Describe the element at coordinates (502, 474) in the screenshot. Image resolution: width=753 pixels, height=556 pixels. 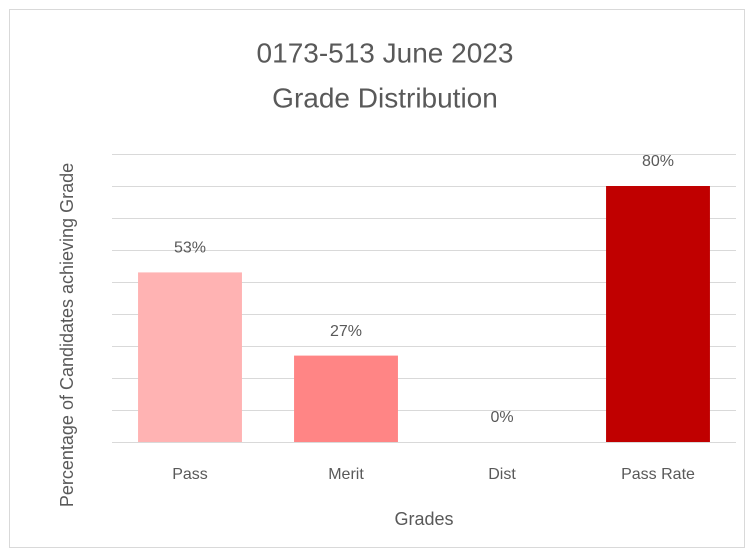
I see `x-tick-label: Dist` at that location.